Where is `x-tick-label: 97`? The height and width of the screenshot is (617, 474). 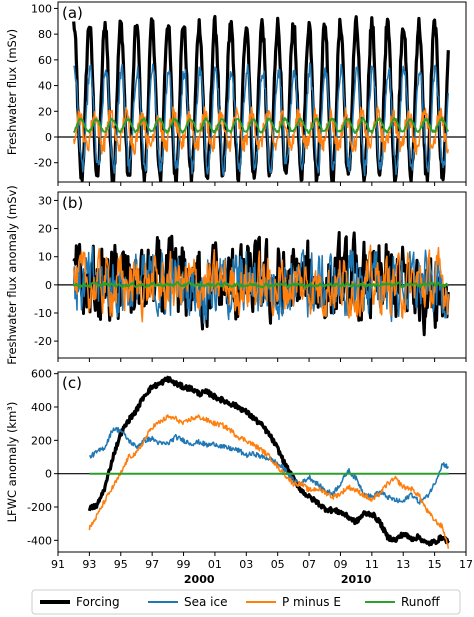 x-tick-label: 97 is located at coordinates (152, 564).